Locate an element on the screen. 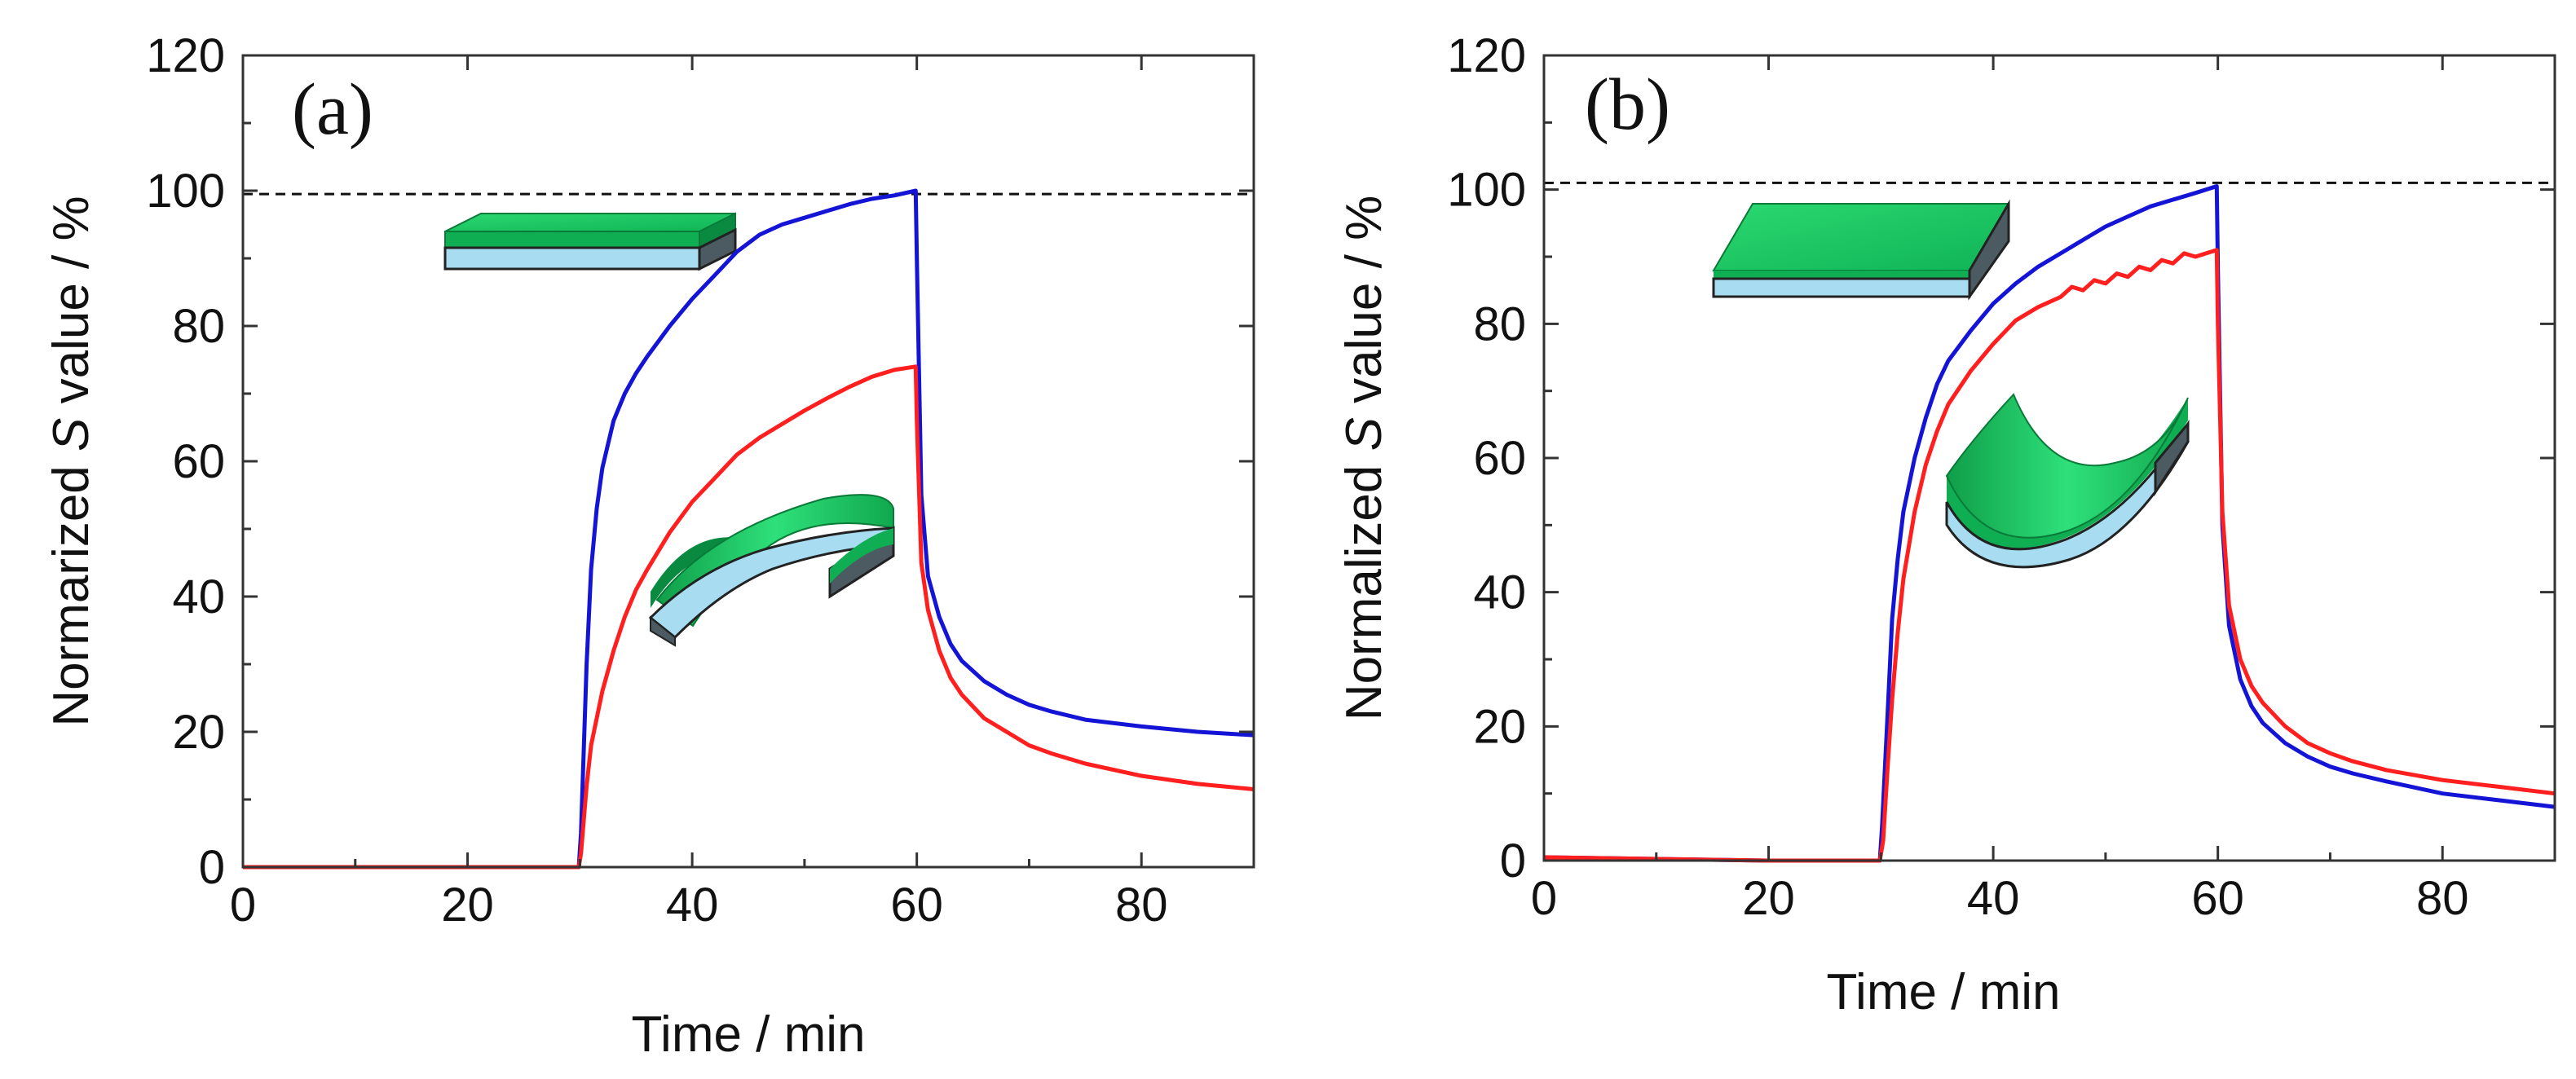  concave-bent-film-inset is located at coordinates (2067, 481).